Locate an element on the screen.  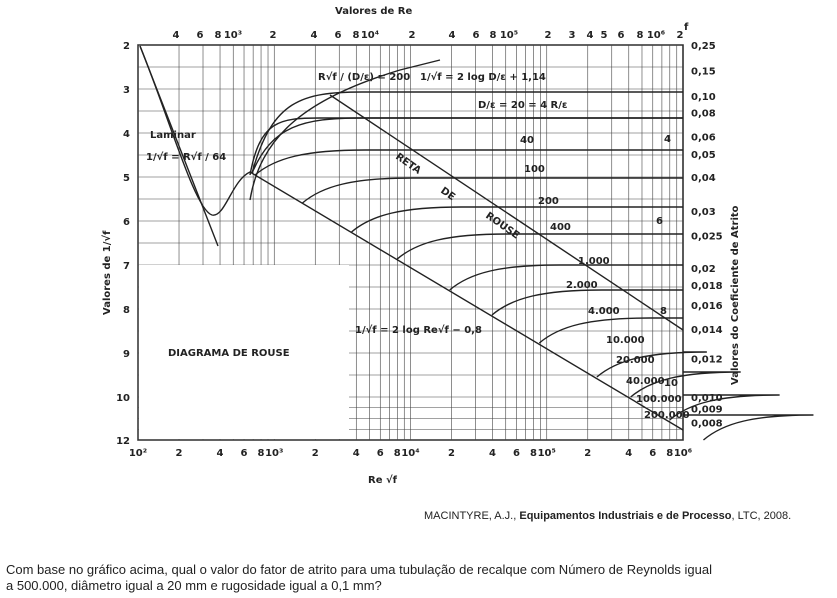
bottom-axis-title: Re √f is located at coordinates (383, 480).